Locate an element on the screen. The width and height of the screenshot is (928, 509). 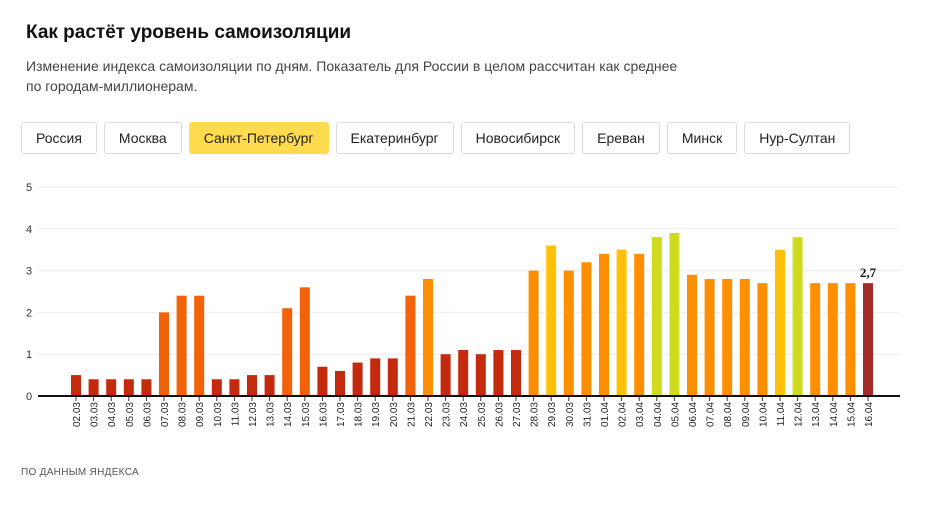
x-tick-label: 12.03 is located at coordinates (253, 414).